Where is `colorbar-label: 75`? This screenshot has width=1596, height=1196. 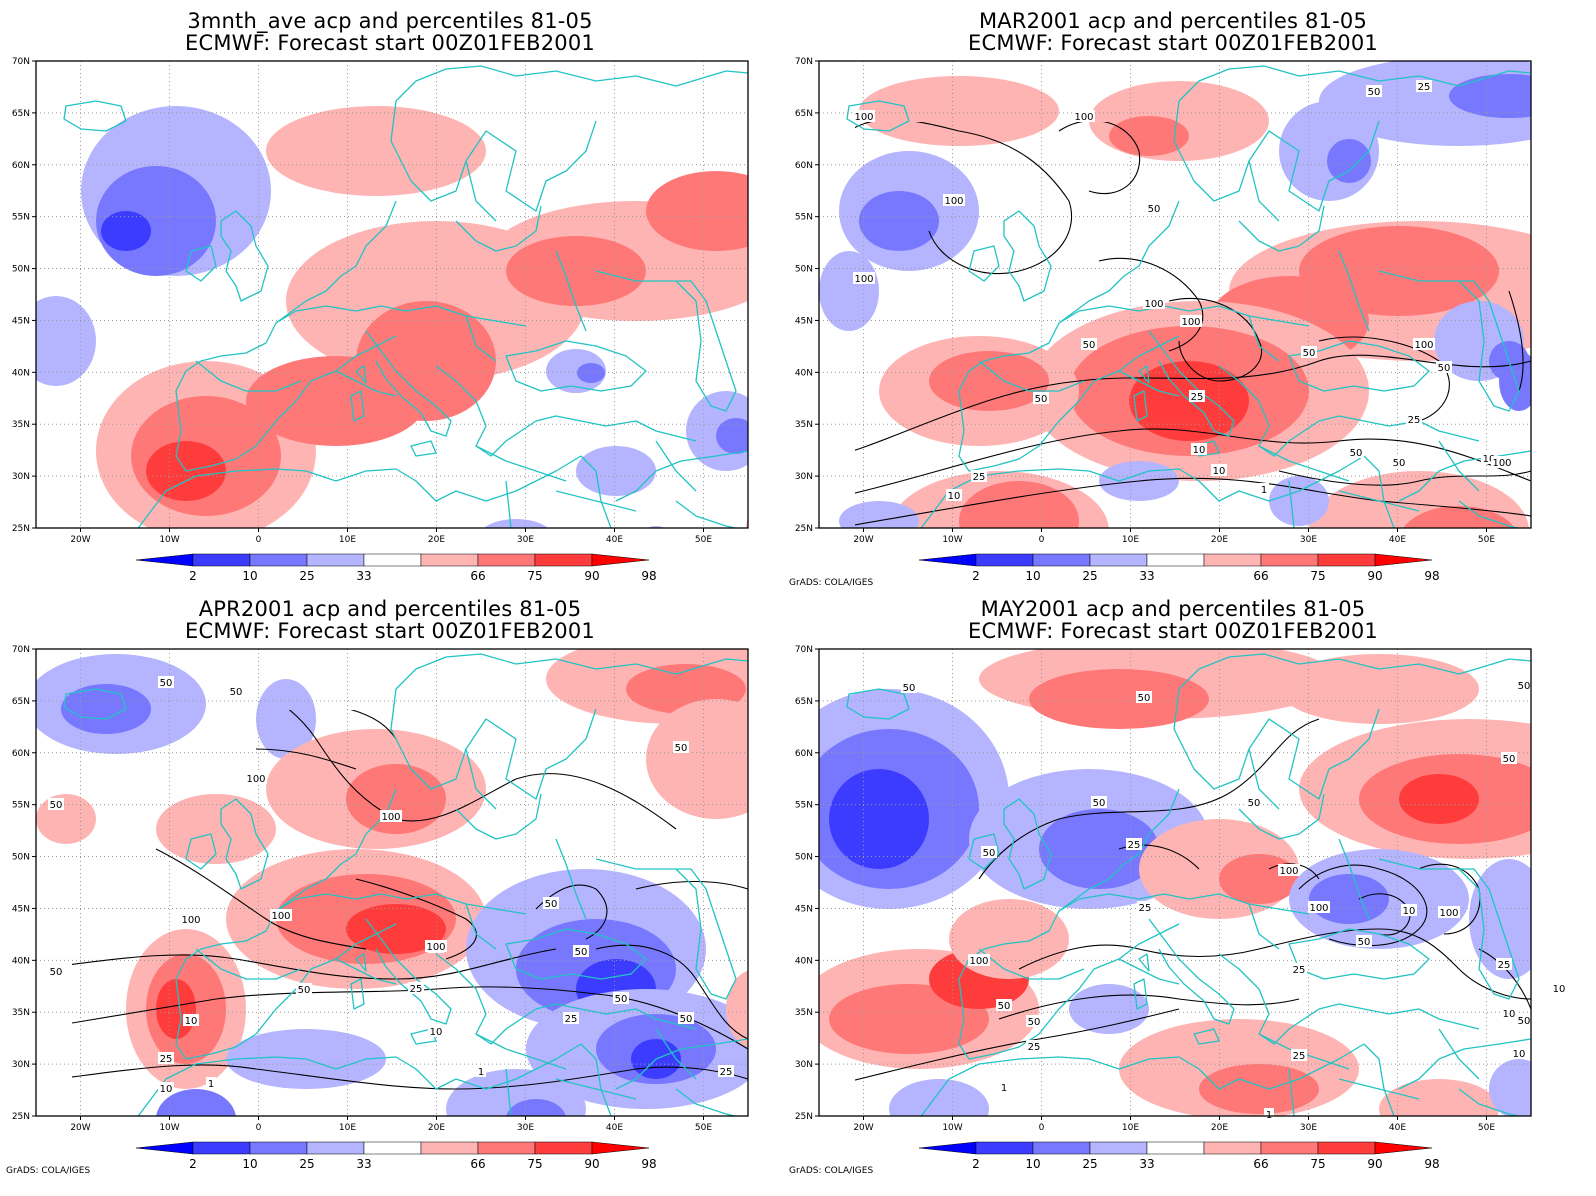
colorbar-label: 75 is located at coordinates (534, 1164).